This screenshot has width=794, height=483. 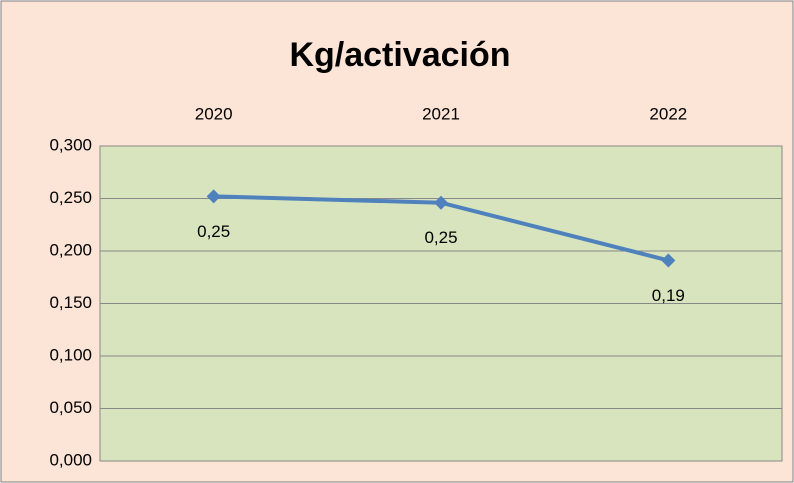 I want to click on x-tick-label: 2020, so click(x=214, y=113).